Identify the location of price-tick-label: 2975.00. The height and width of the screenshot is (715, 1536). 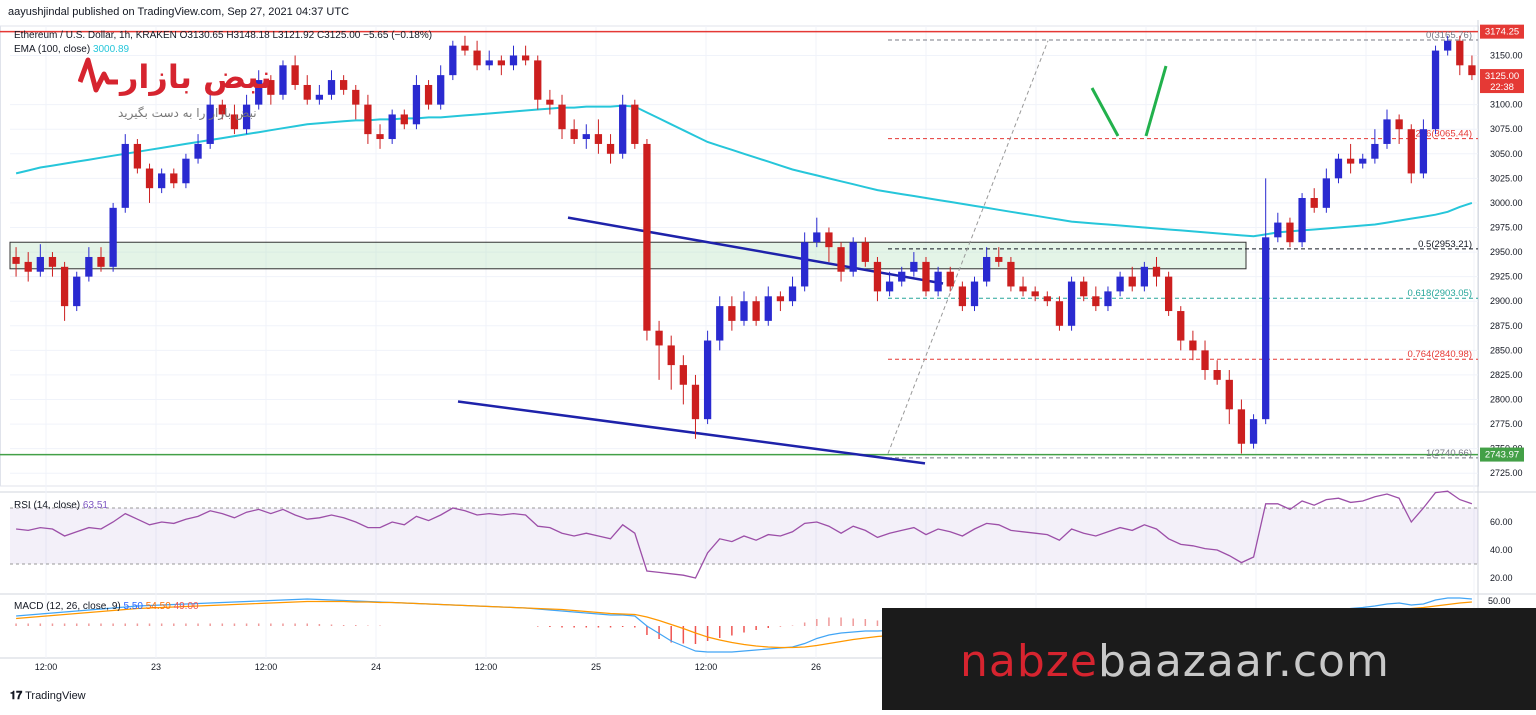
(1506, 227).